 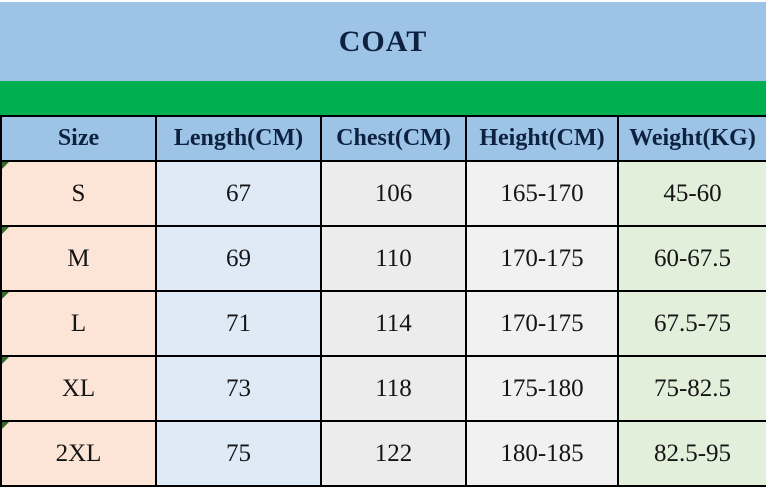 What do you see at coordinates (393, 258) in the screenshot?
I see `value-cell: 110` at bounding box center [393, 258].